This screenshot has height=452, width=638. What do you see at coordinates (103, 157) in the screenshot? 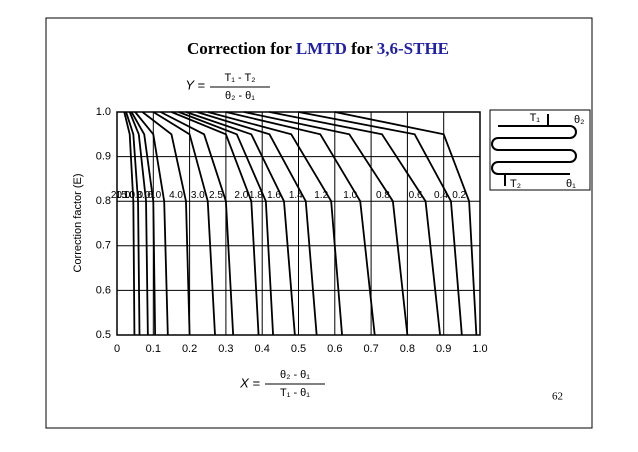
I see `y-tick-label: 0.9` at bounding box center [103, 157].